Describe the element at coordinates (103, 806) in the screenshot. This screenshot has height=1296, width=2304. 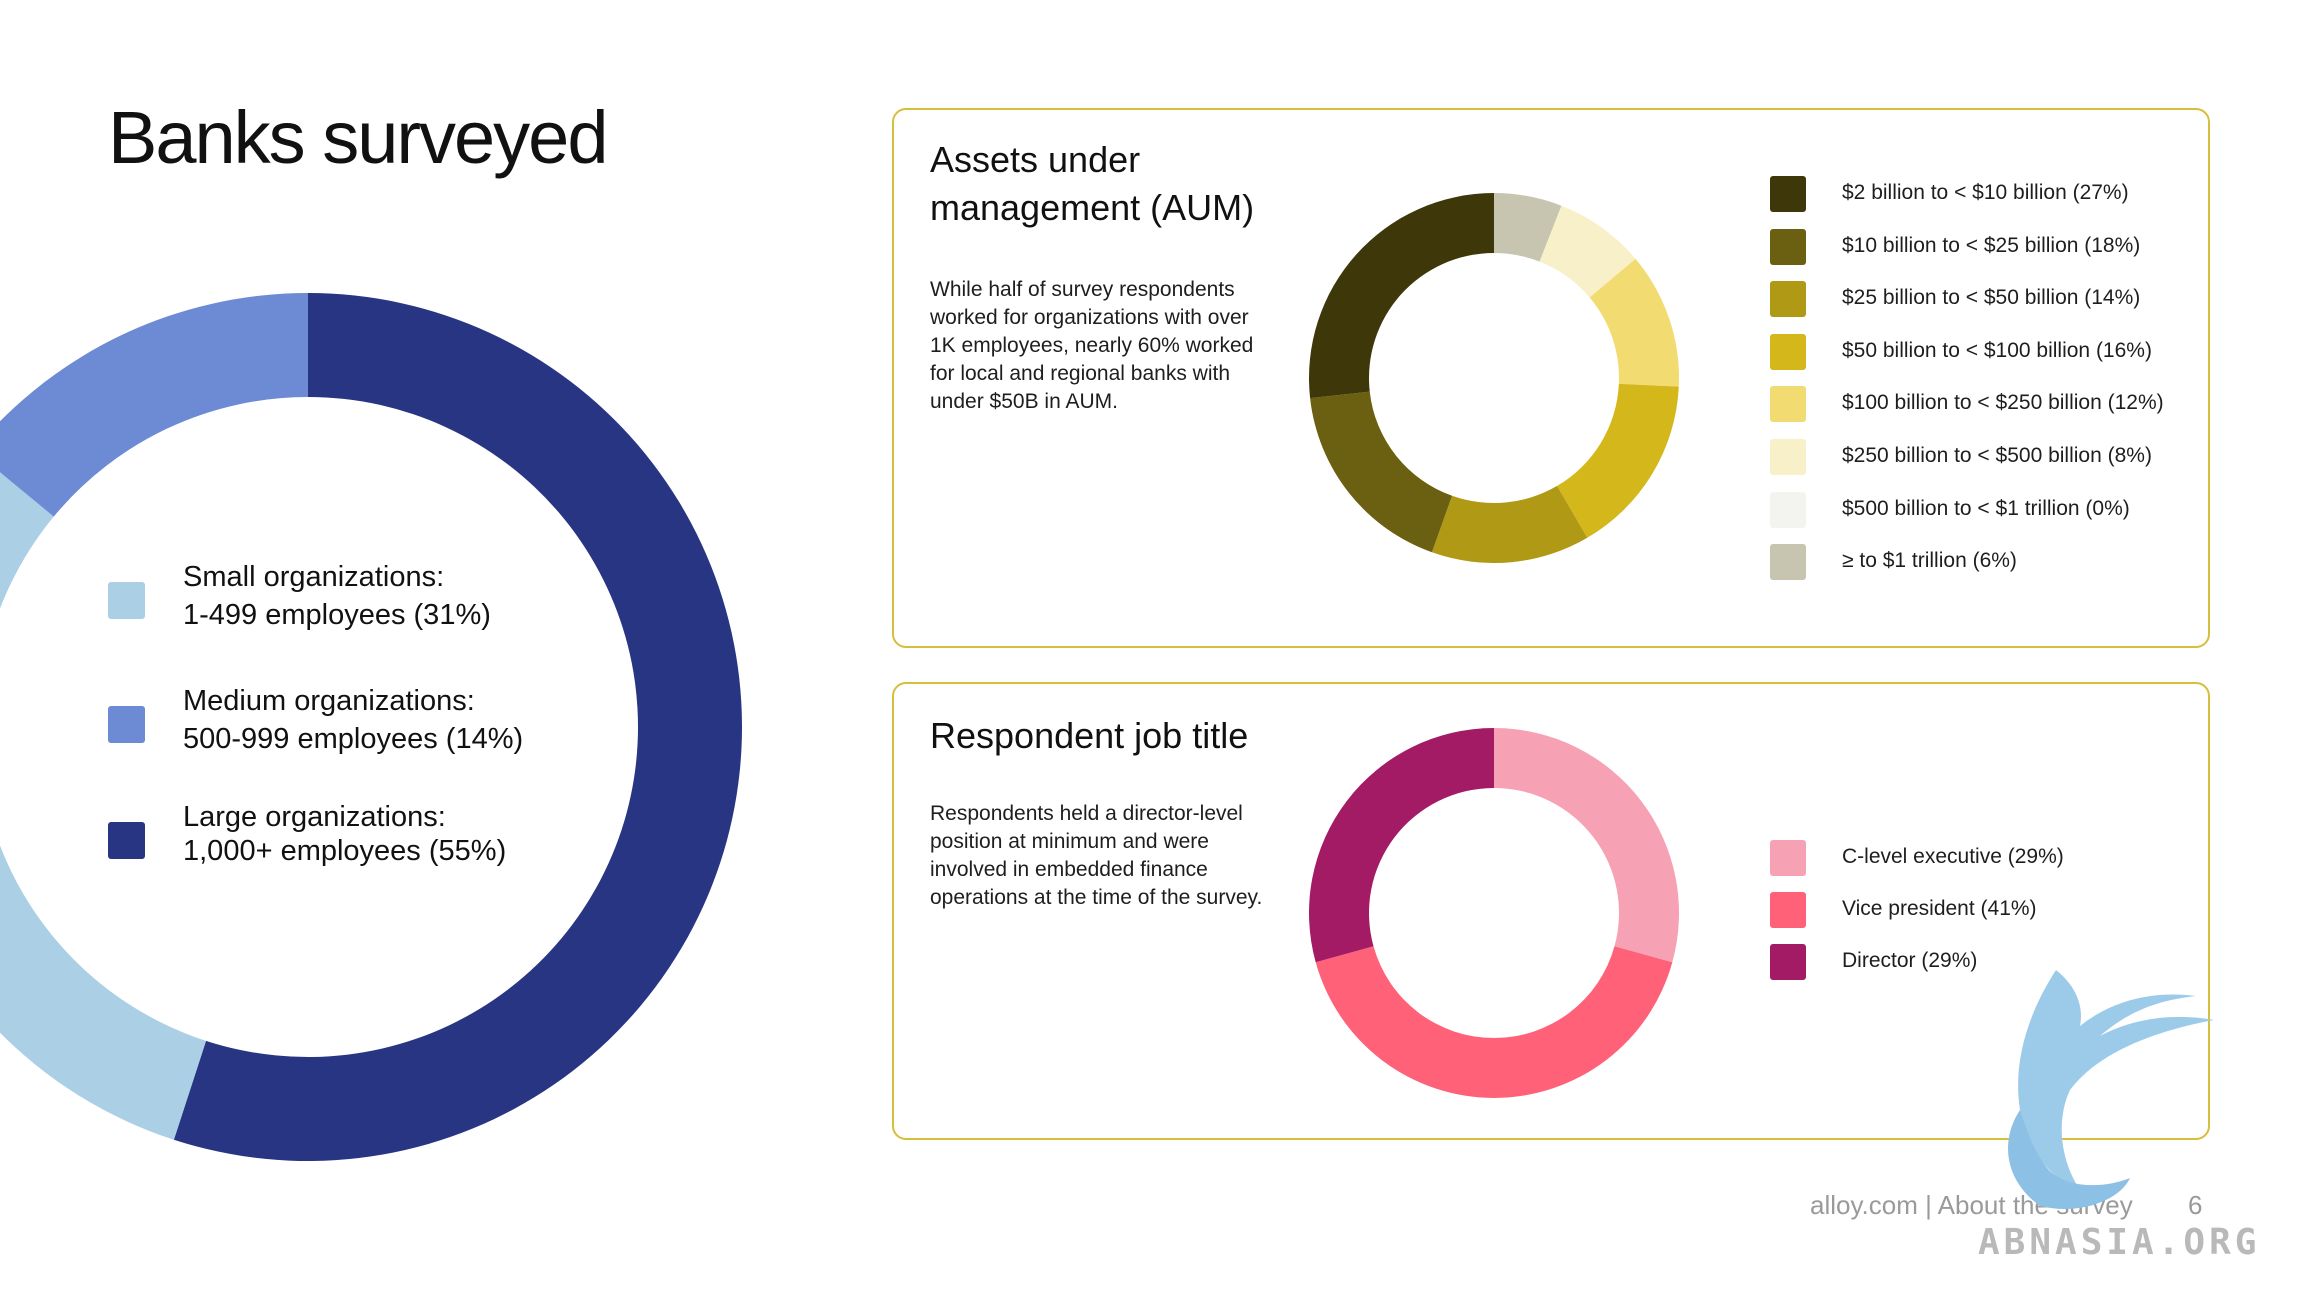
I see `banks-slice-small-organizations` at that location.